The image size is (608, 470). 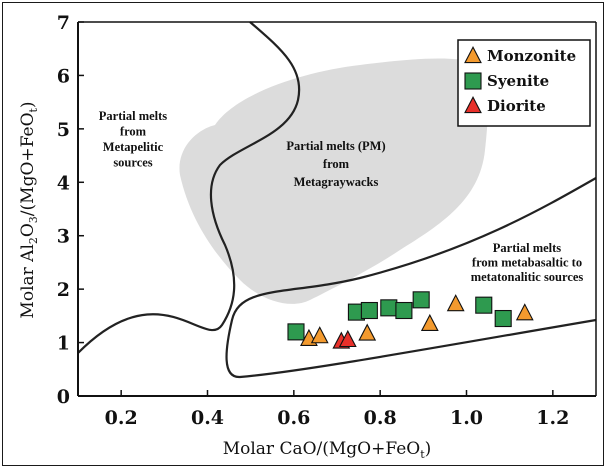 What do you see at coordinates (207, 418) in the screenshot?
I see `x-tick-label: 0.4` at bounding box center [207, 418].